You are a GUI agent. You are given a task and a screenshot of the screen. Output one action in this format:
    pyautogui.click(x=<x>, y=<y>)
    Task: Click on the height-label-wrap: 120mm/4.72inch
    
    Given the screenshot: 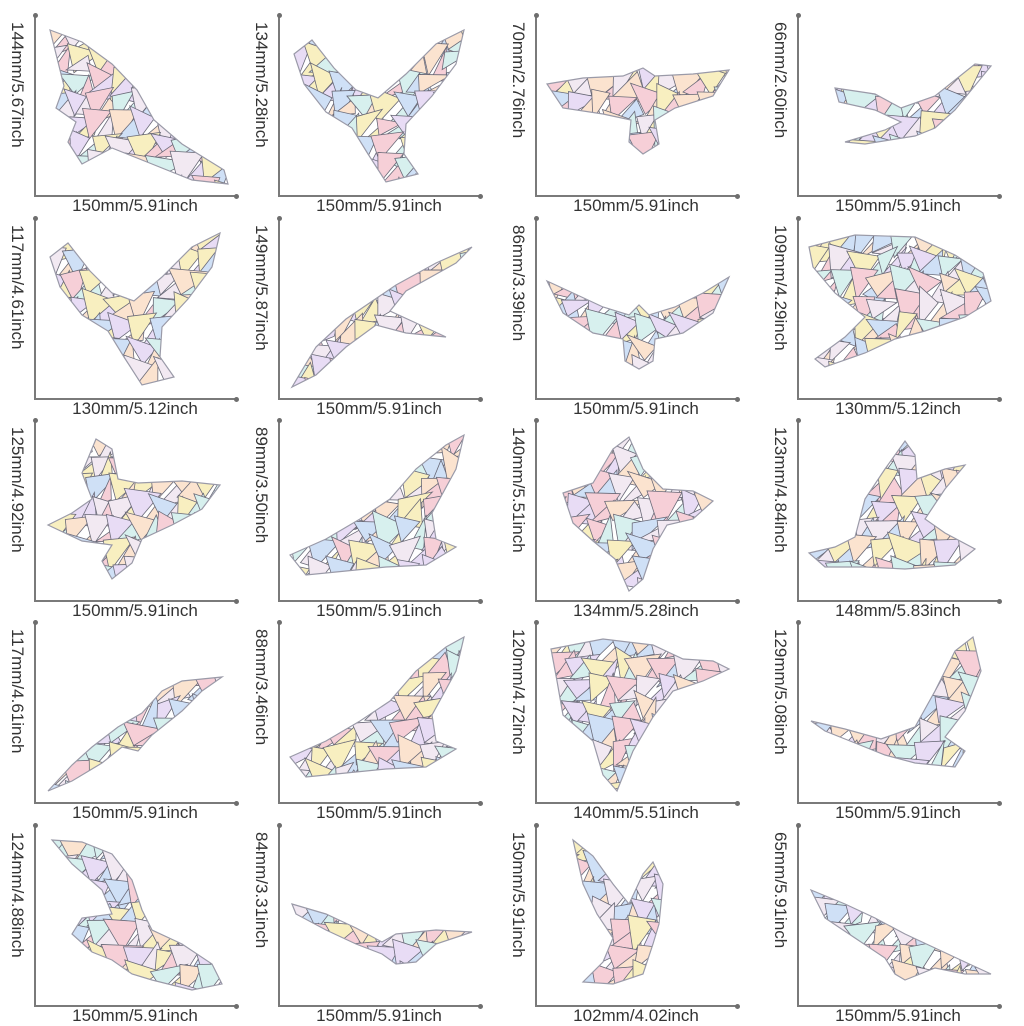 What is the action you would take?
    pyautogui.click(x=518, y=714)
    